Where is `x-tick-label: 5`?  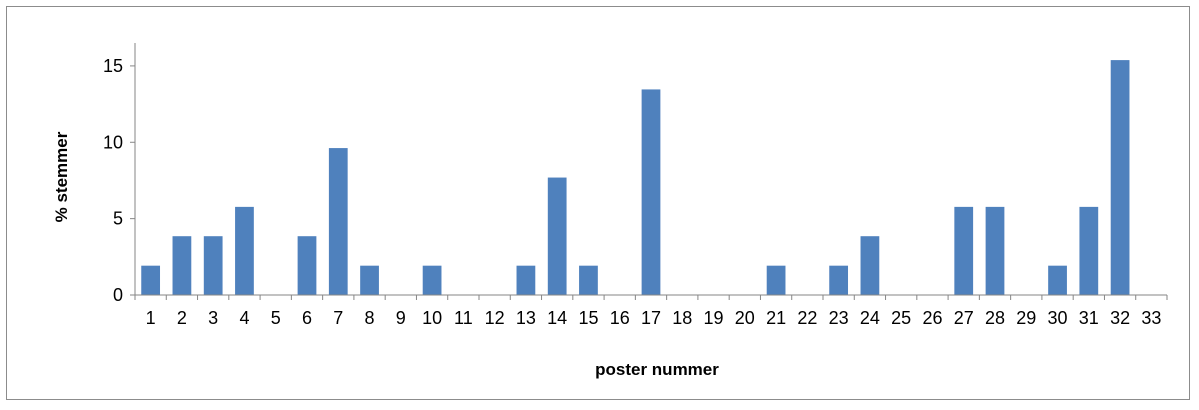
x-tick-label: 5 is located at coordinates (276, 318).